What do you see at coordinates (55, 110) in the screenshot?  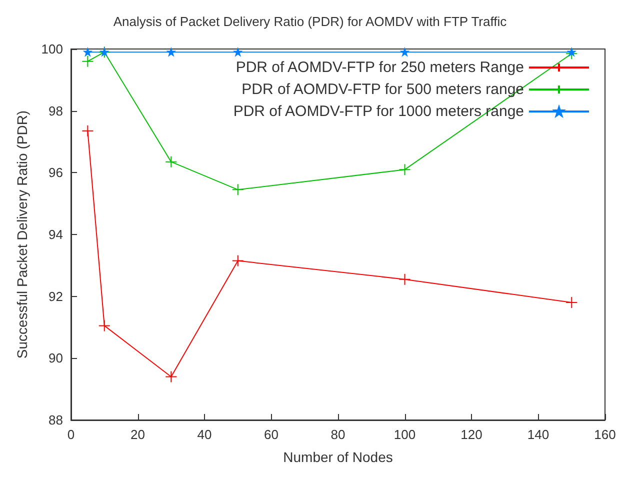 I see `y-tick-label: 98` at bounding box center [55, 110].